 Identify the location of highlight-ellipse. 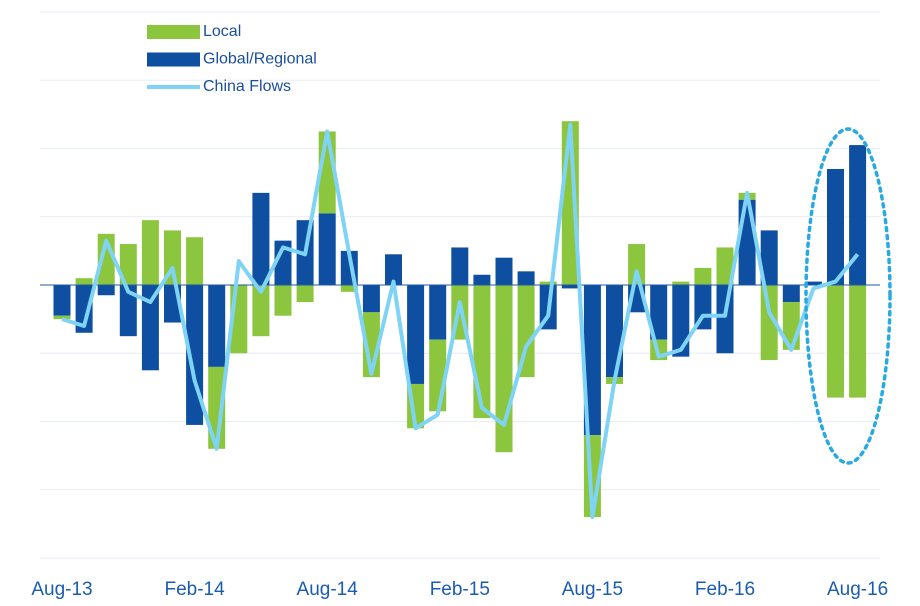
(848, 296).